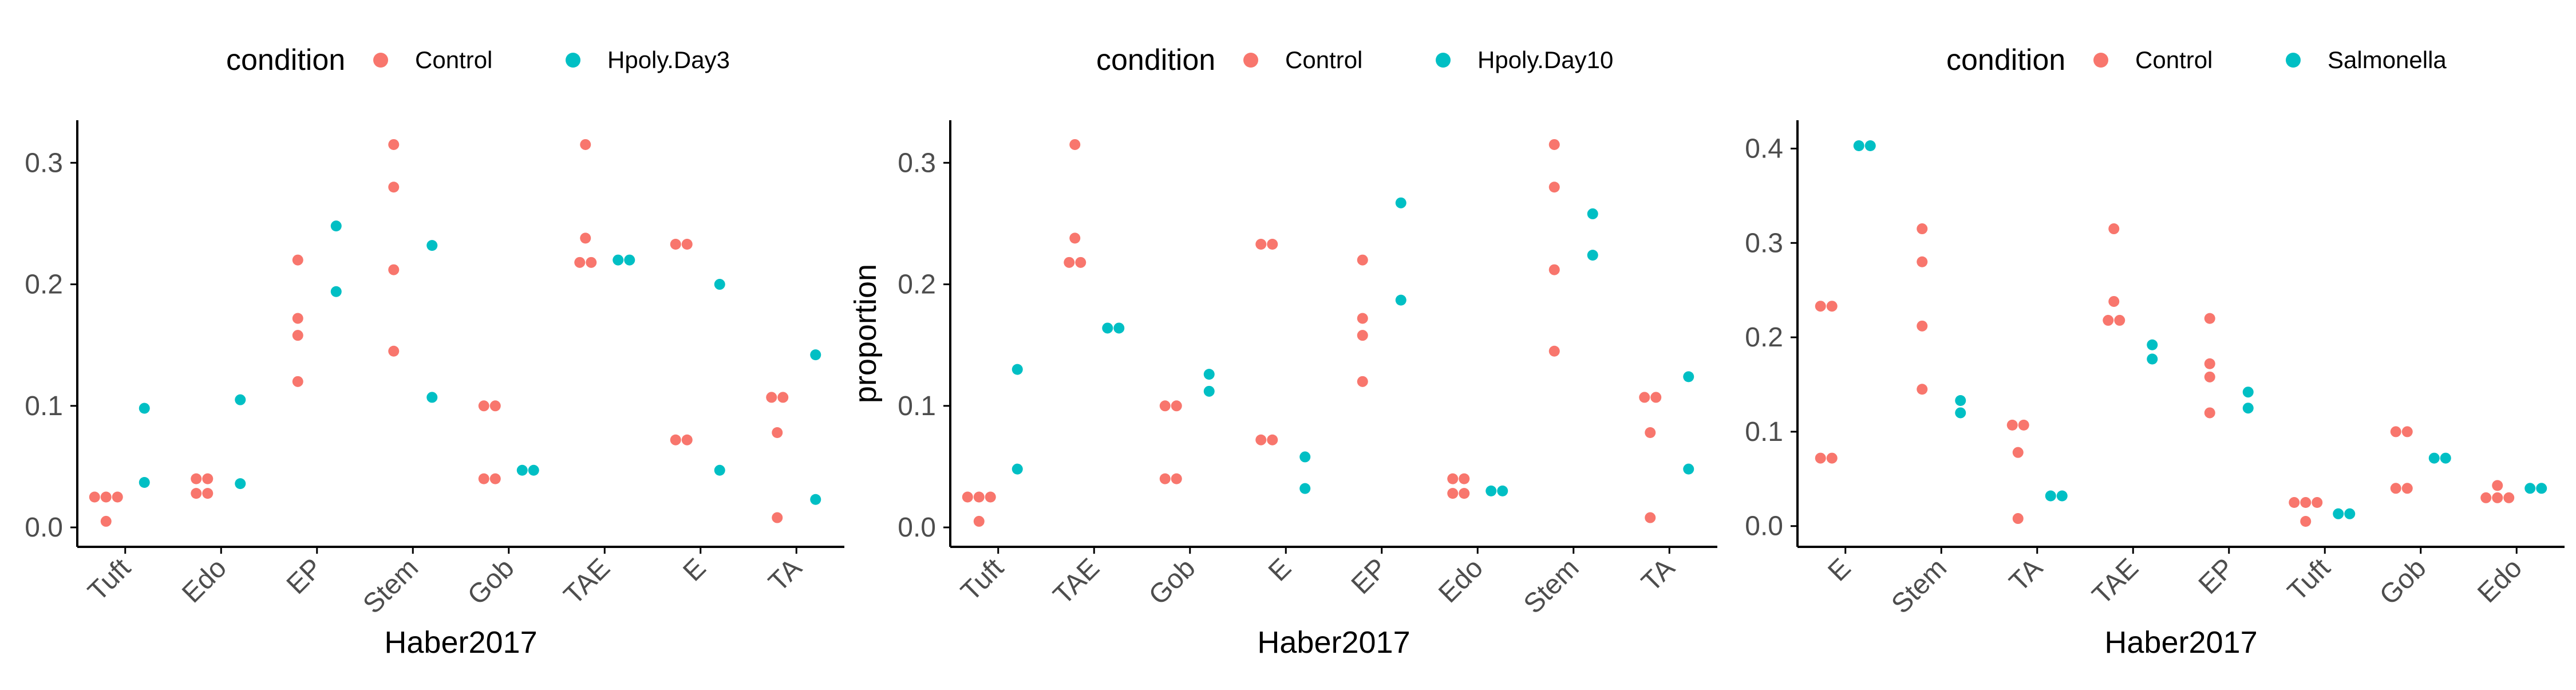 The image size is (2576, 690). Describe the element at coordinates (2005, 60) in the screenshot. I see `legend-title: condition` at that location.